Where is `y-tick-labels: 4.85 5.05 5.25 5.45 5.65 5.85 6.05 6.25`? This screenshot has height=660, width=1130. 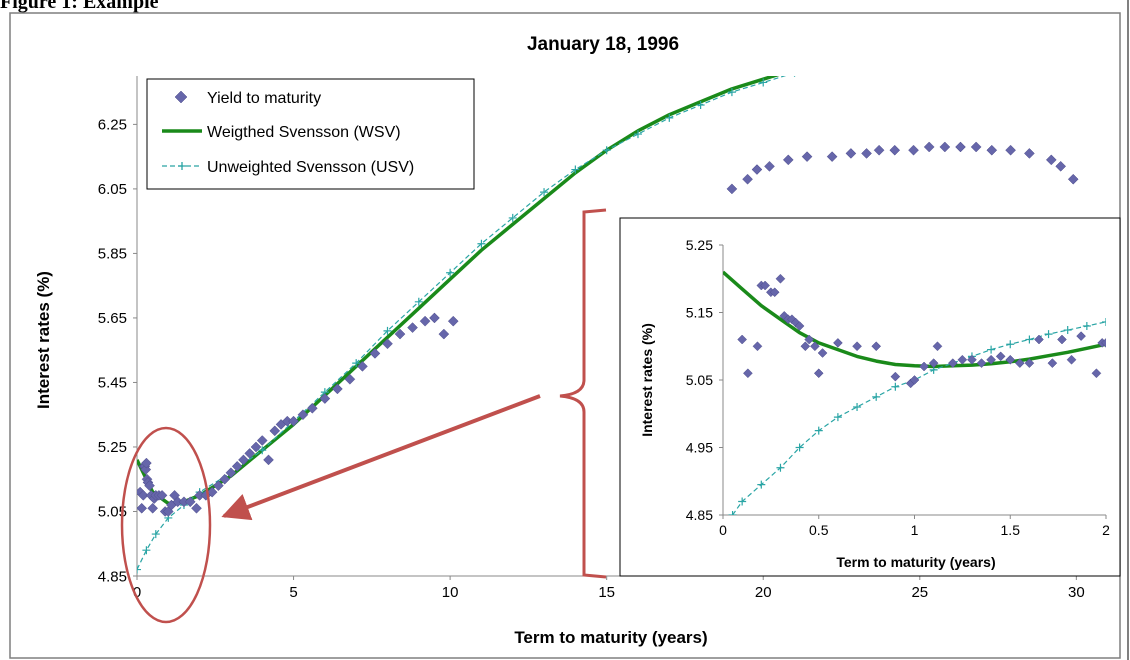
y-tick-labels: 4.85 5.05 5.25 5.45 5.65 5.85 6.05 6.25 is located at coordinates (117, 351).